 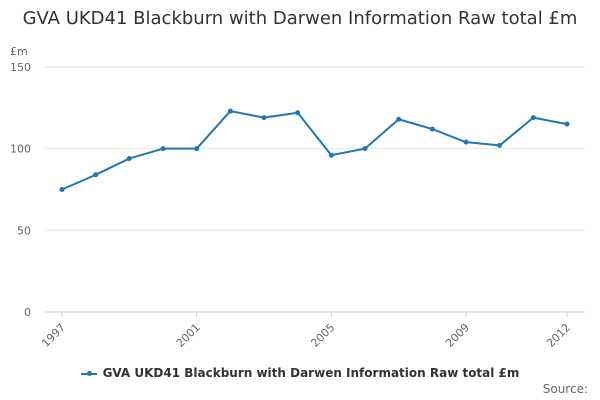 What do you see at coordinates (565, 389) in the screenshot?
I see `source-label: Source:` at bounding box center [565, 389].